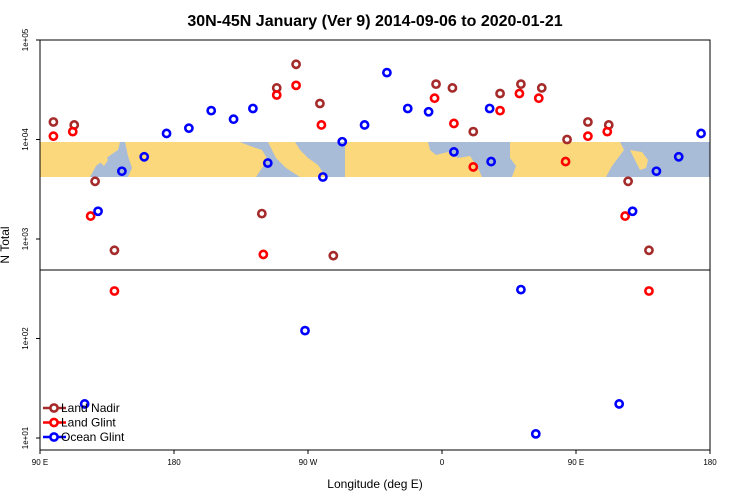 The width and height of the screenshot is (750, 500). Describe the element at coordinates (25, 437) in the screenshot. I see `y-tick-label: 1e+01` at that location.